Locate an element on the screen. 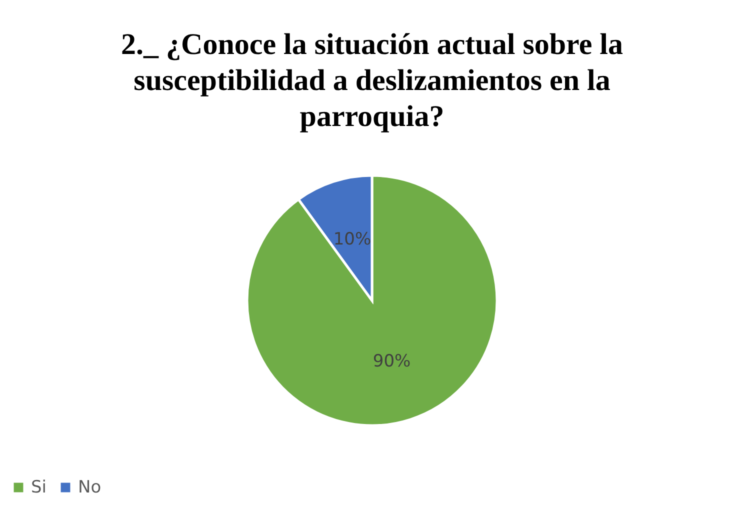  chart-title: 2._ ¿Conoce la situación actual sobre la susceptibilidad a deslizamientos en la parroquia? is located at coordinates (372, 80).